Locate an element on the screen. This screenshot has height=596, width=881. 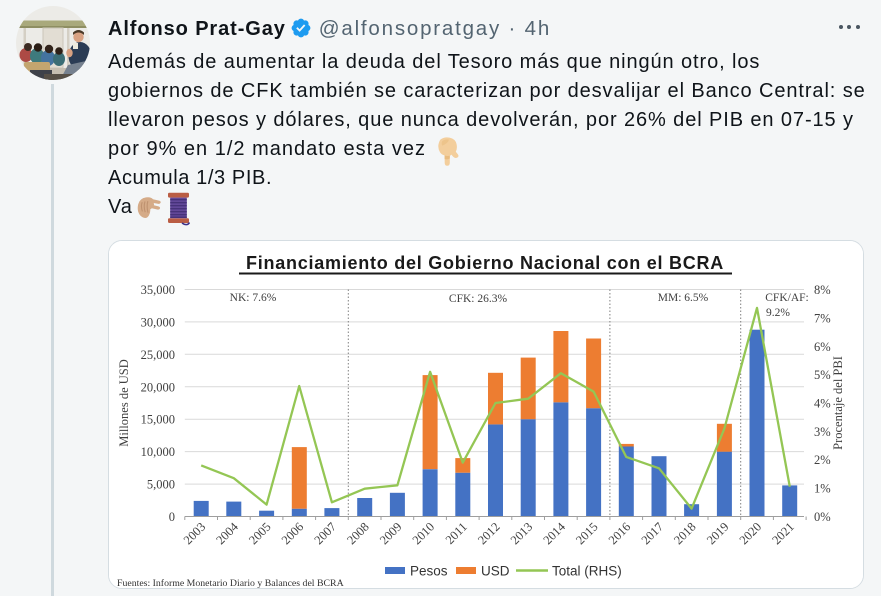
svg-text: 35,000 is located at coordinates (158, 290).